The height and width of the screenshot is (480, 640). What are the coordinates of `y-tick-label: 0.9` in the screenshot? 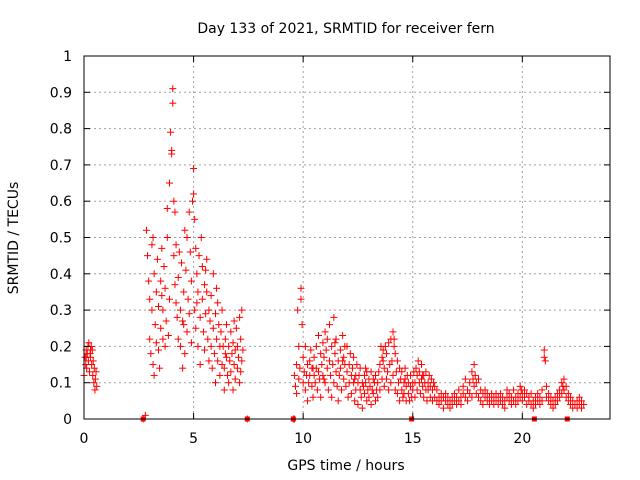 It's located at (61, 93).